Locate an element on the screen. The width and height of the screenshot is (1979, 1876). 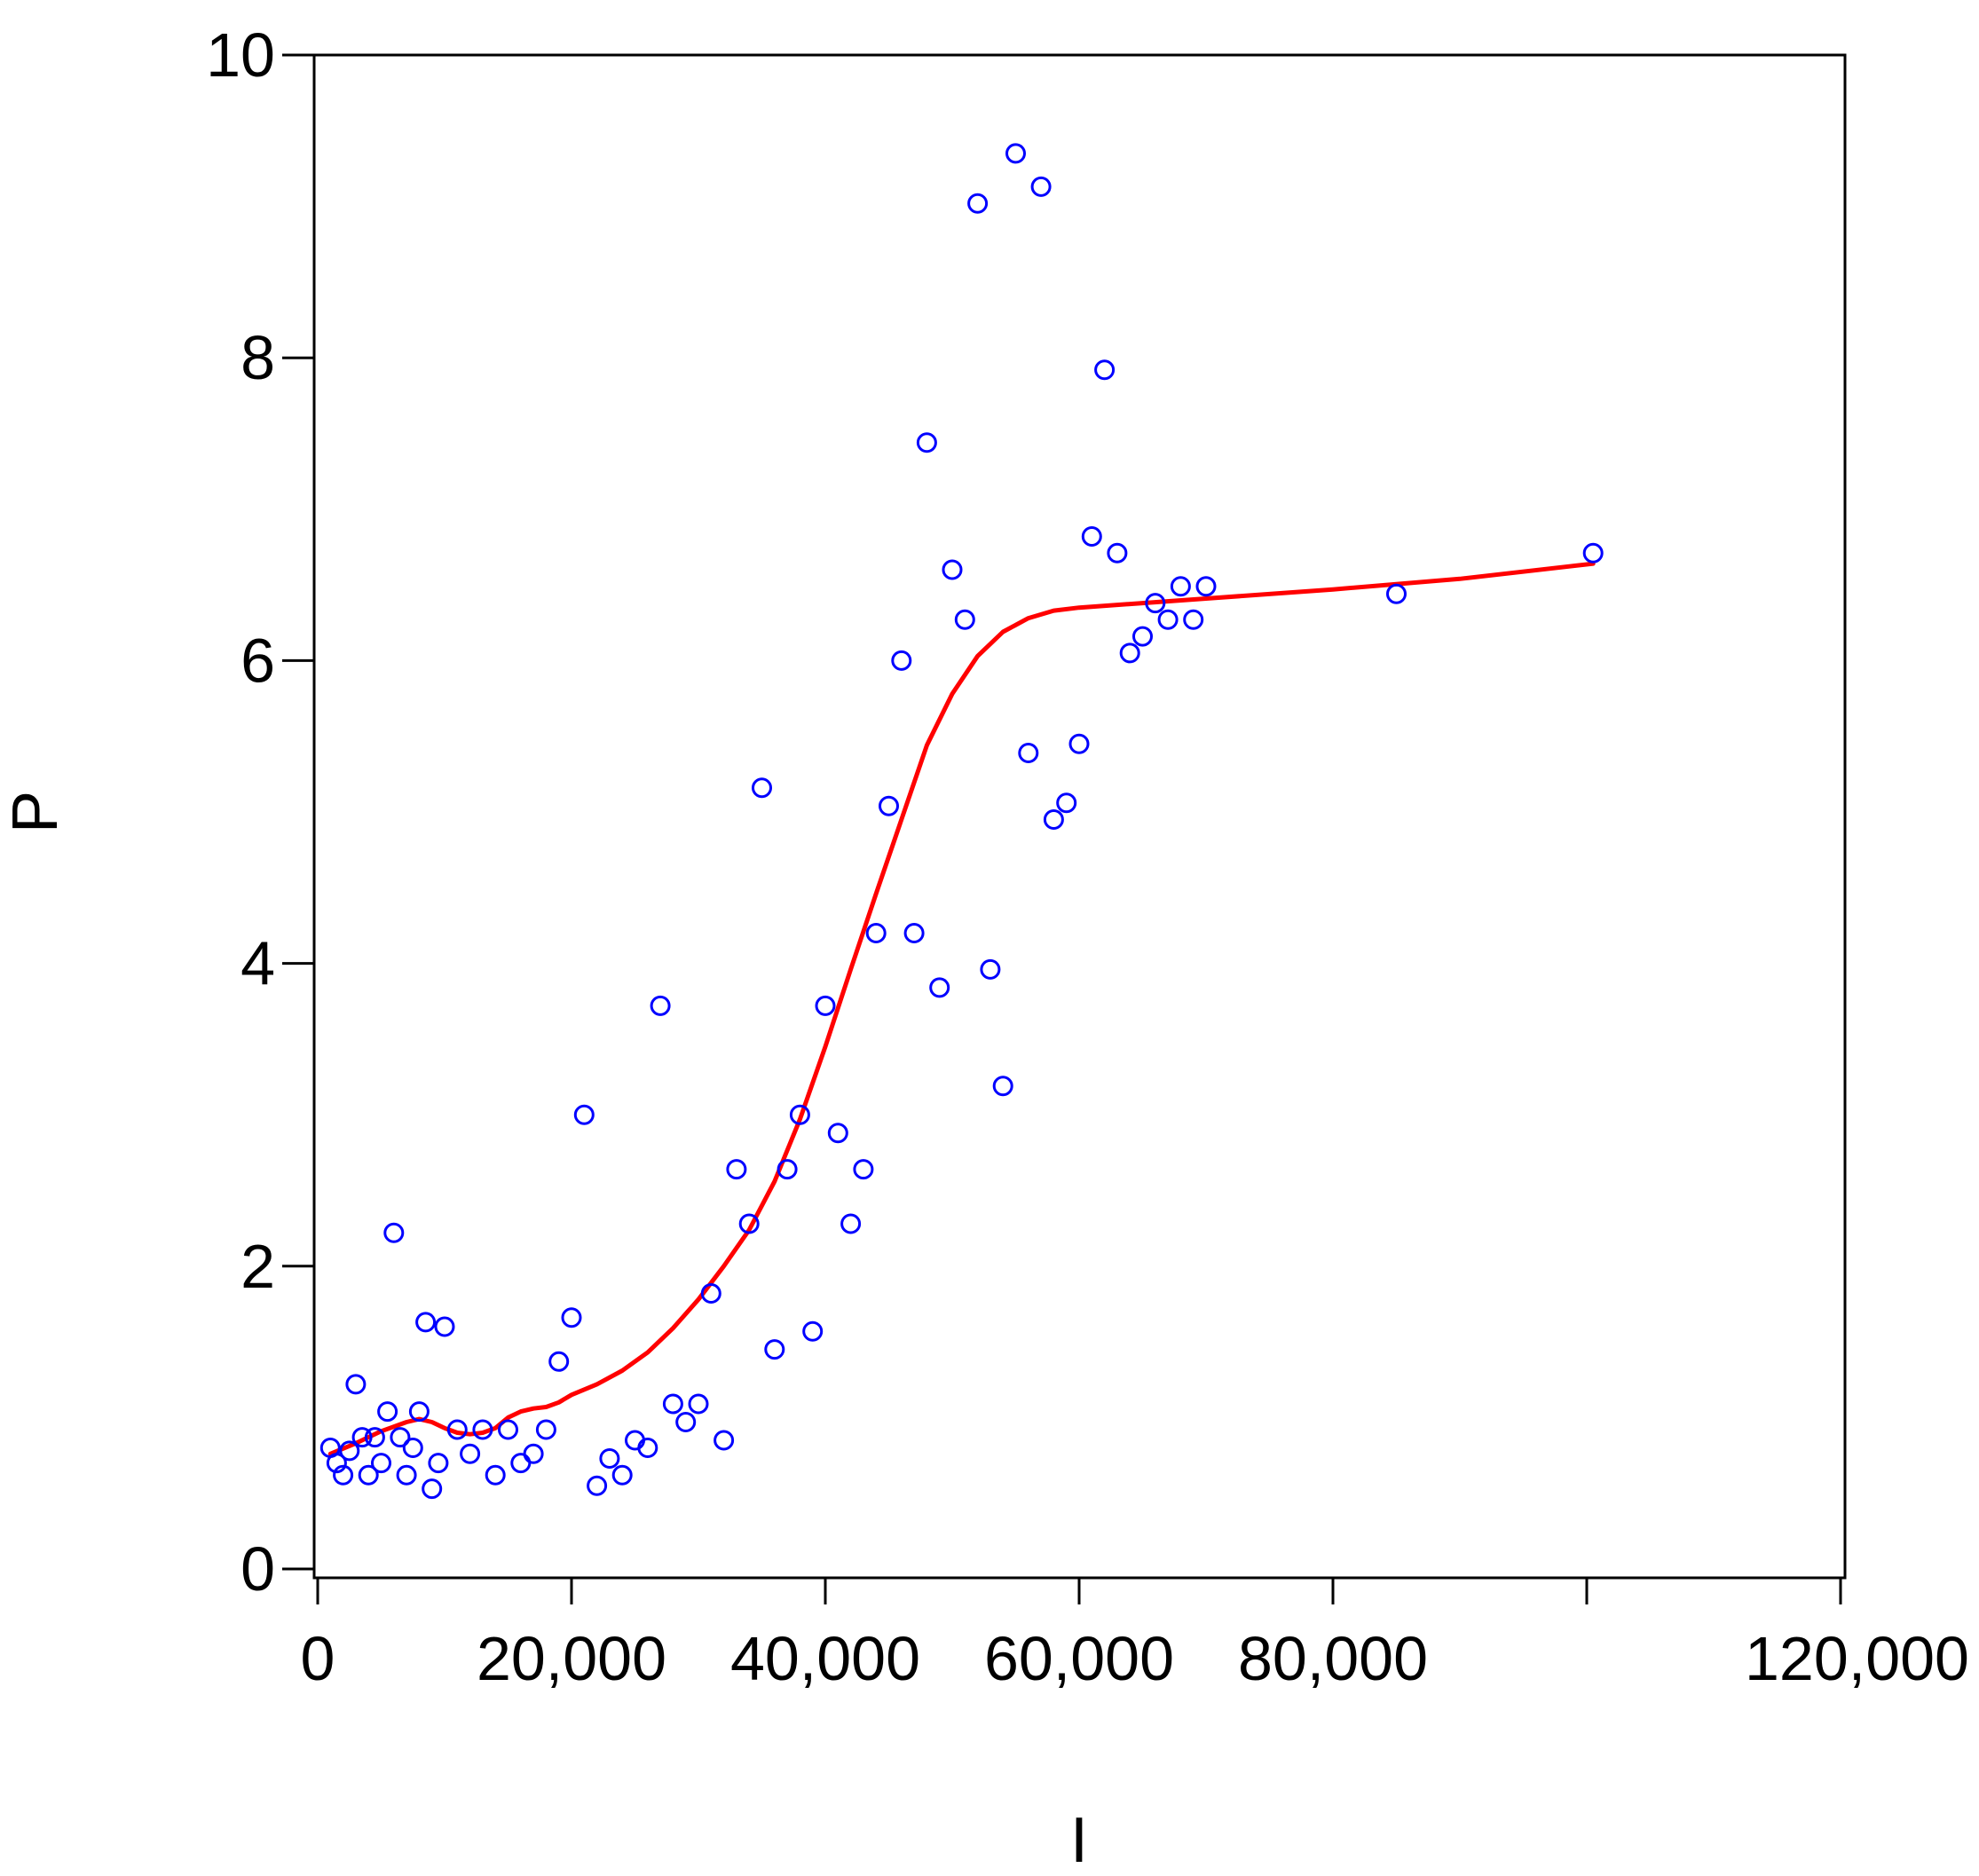
y-tick-label: 8 is located at coordinates (257, 357).